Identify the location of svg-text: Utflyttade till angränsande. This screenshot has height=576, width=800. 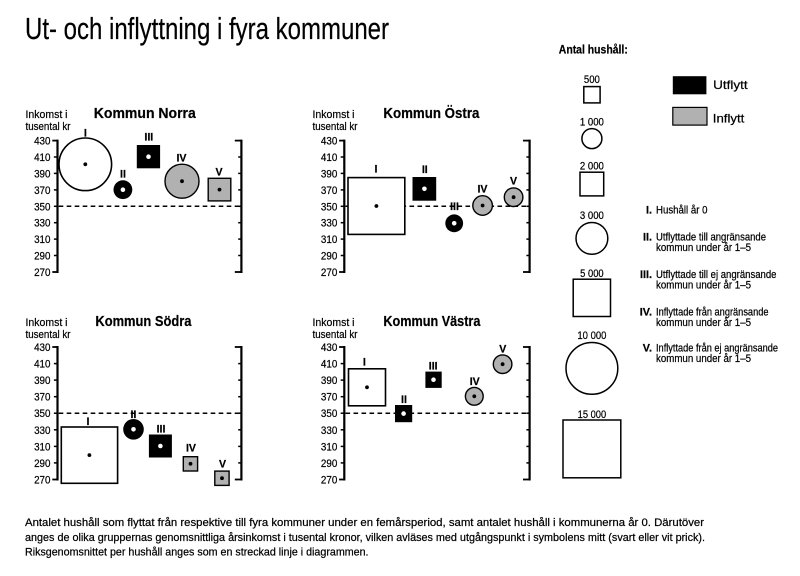
(711, 238).